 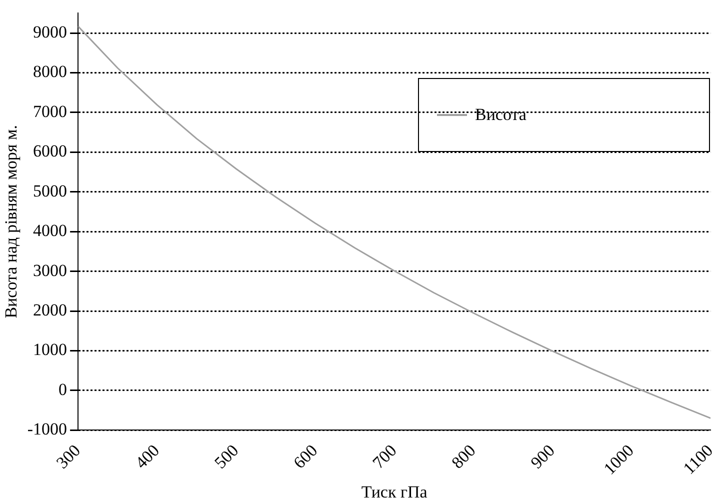 What do you see at coordinates (464, 456) in the screenshot?
I see `x-tick-label: 800` at bounding box center [464, 456].